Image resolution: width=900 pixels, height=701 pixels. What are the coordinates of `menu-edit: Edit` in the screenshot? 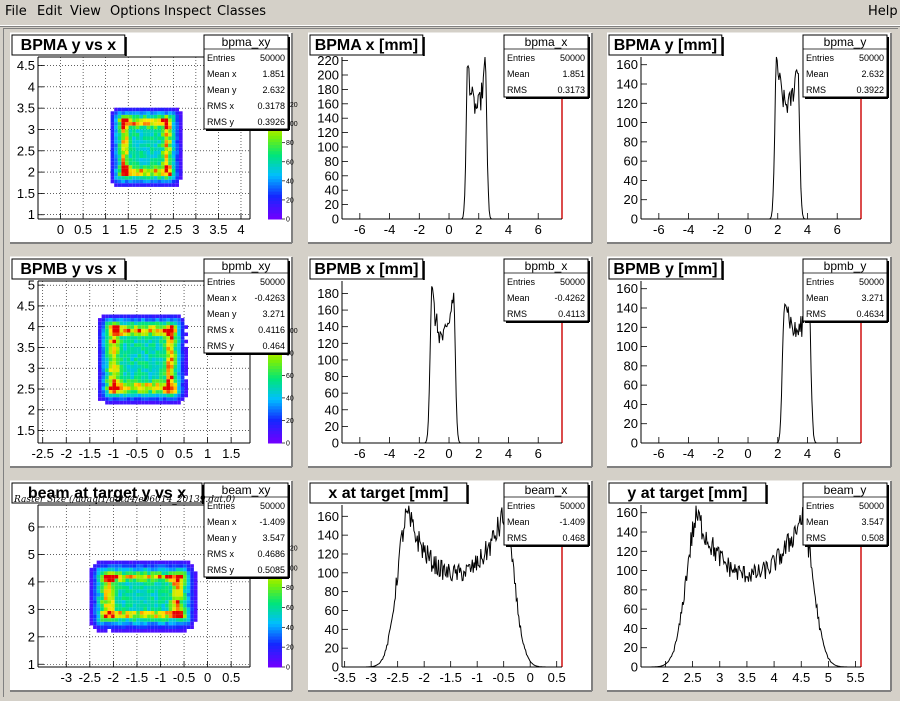 It's located at (50, 11).